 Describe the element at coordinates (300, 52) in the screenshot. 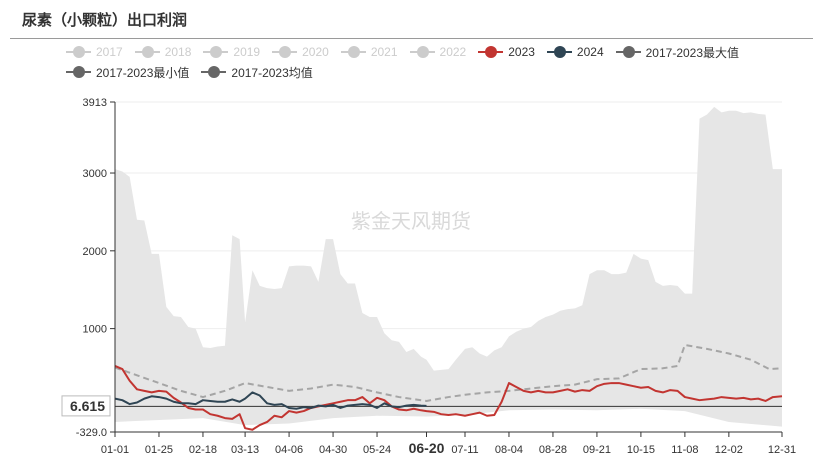

I see `legend-item-2020: 2020` at that location.